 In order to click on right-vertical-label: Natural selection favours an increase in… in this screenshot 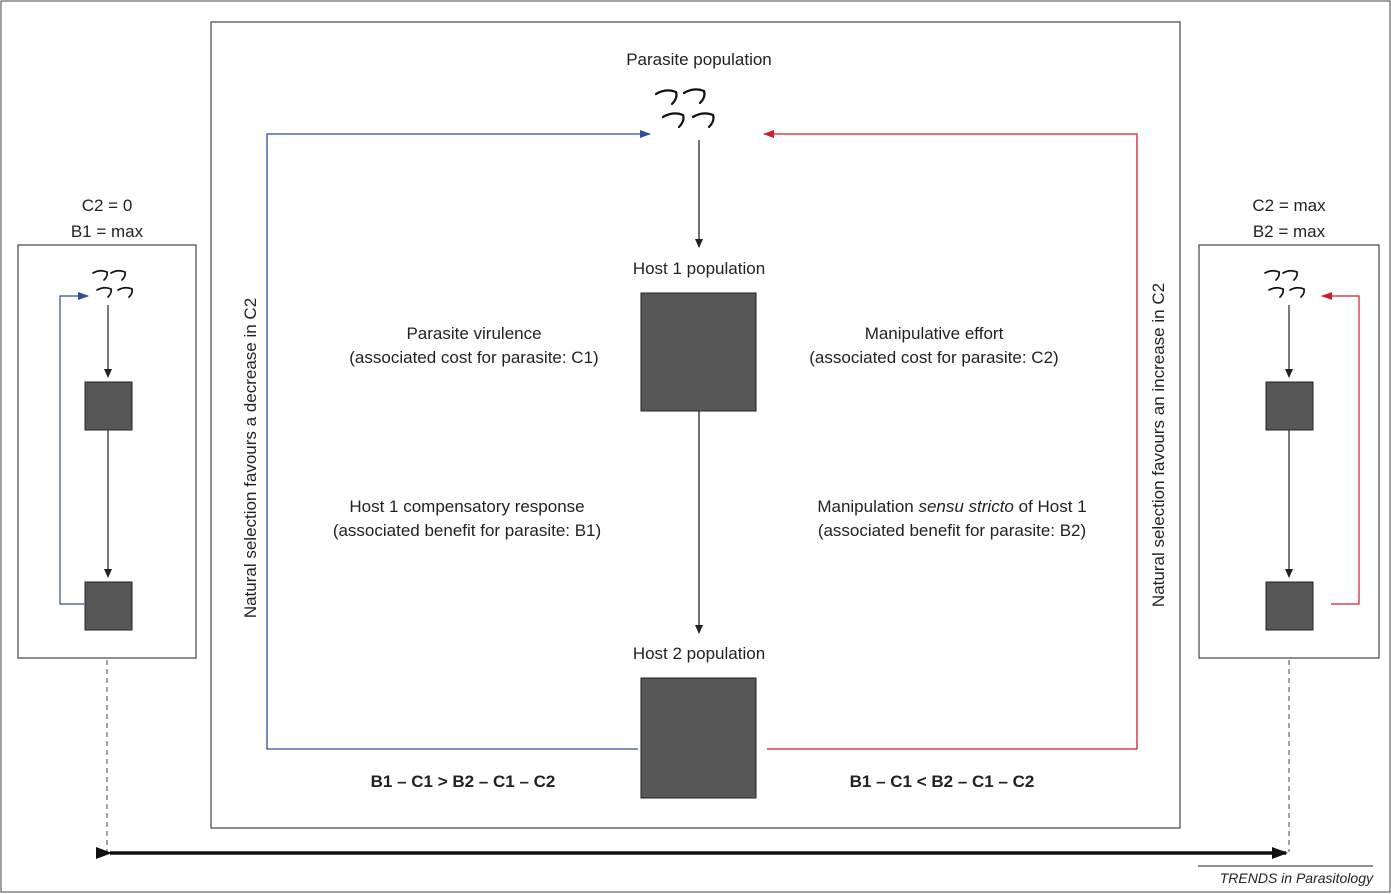, I will do `click(1158, 445)`.